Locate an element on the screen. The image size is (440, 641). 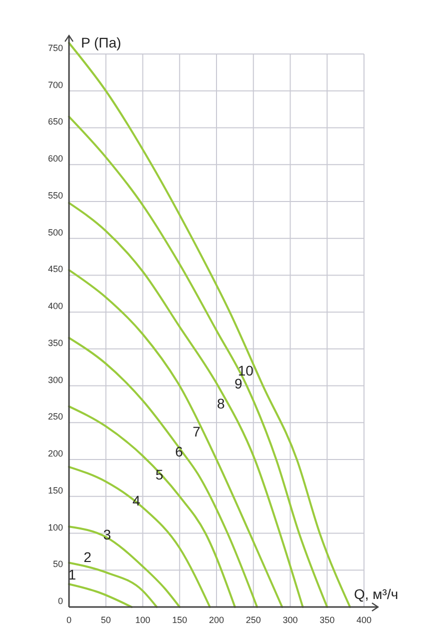
y-axis-title: P (Па) is located at coordinates (101, 42).